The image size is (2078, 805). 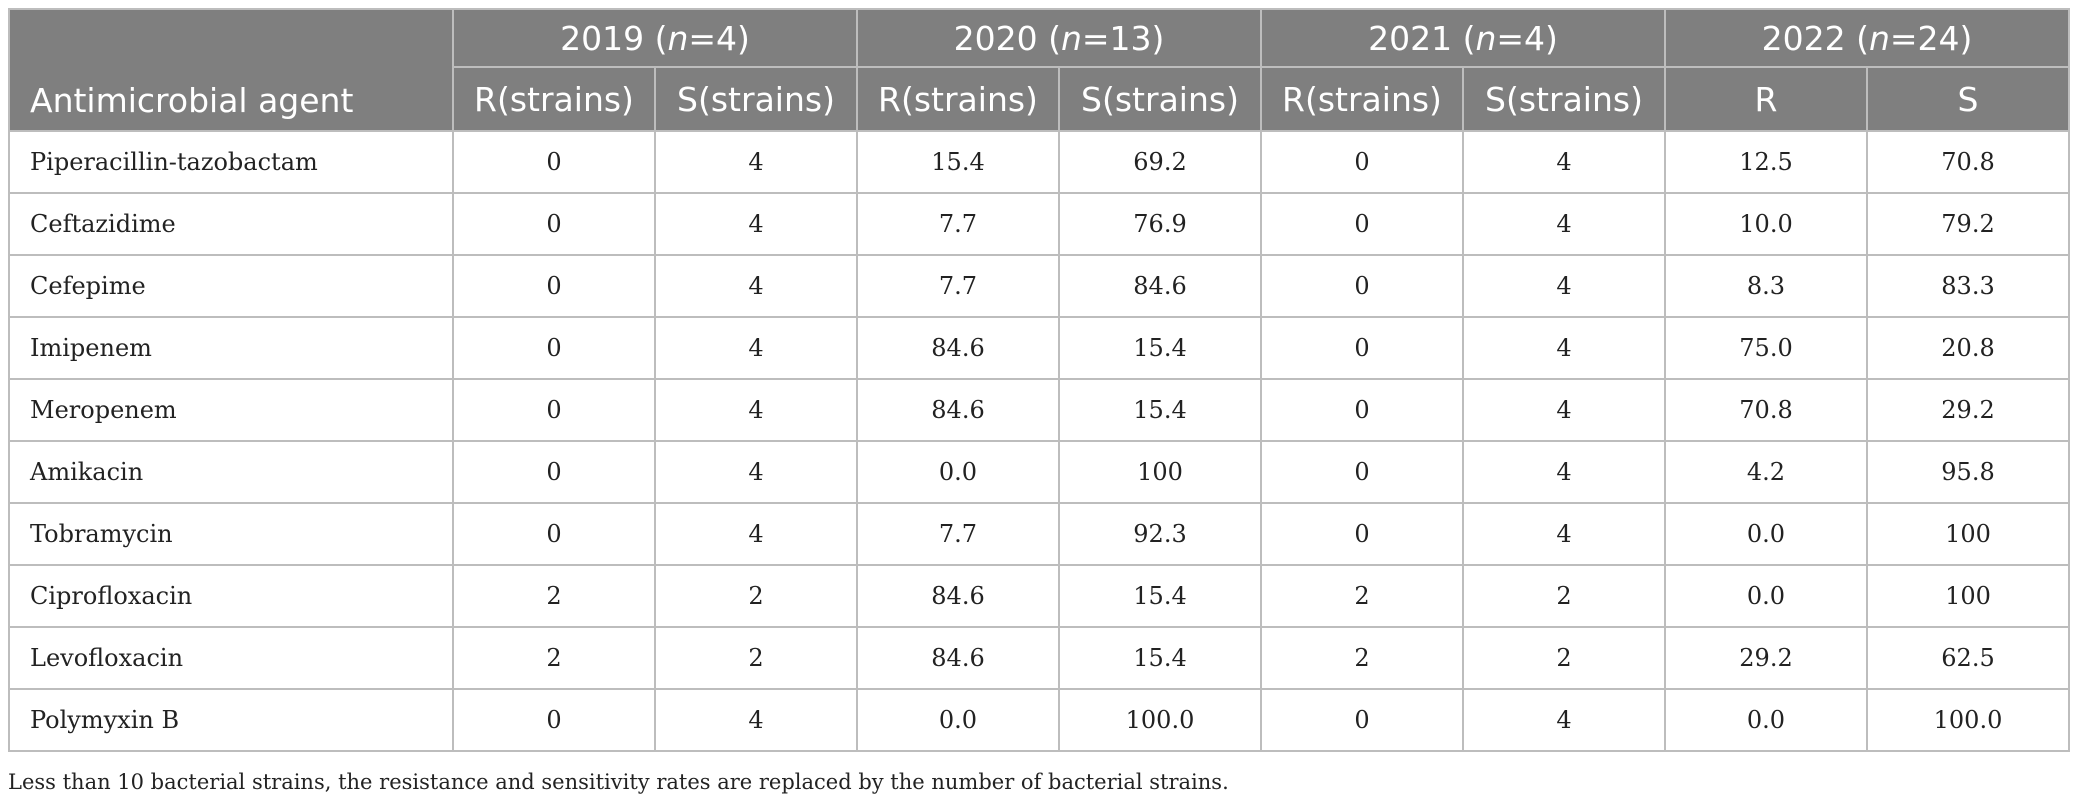 I want to click on table-row: Amikacin 0 4 0.0 100 0 4 4.2 95.8, so click(x=1039, y=472).